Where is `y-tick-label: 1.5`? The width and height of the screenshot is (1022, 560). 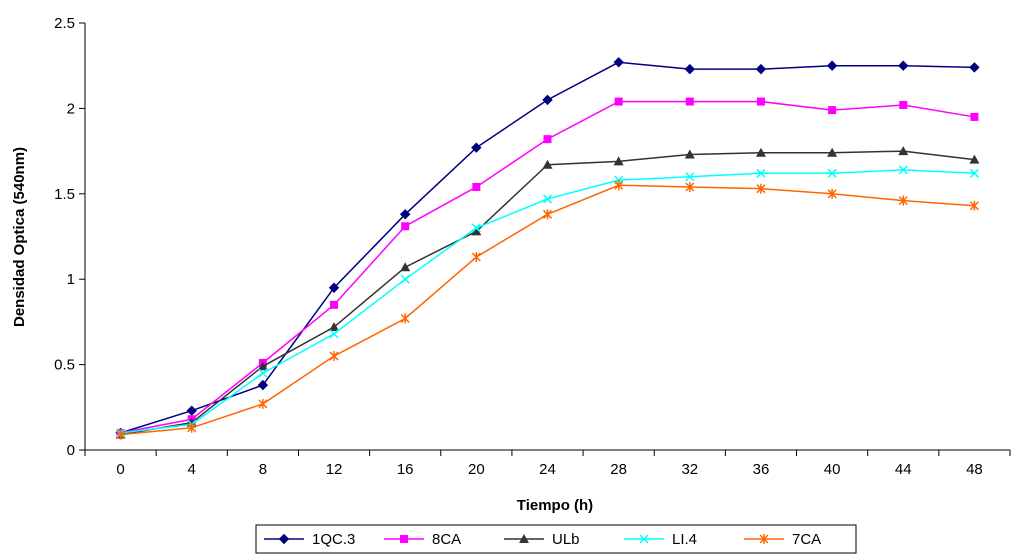
y-tick-label: 1.5 is located at coordinates (64, 194).